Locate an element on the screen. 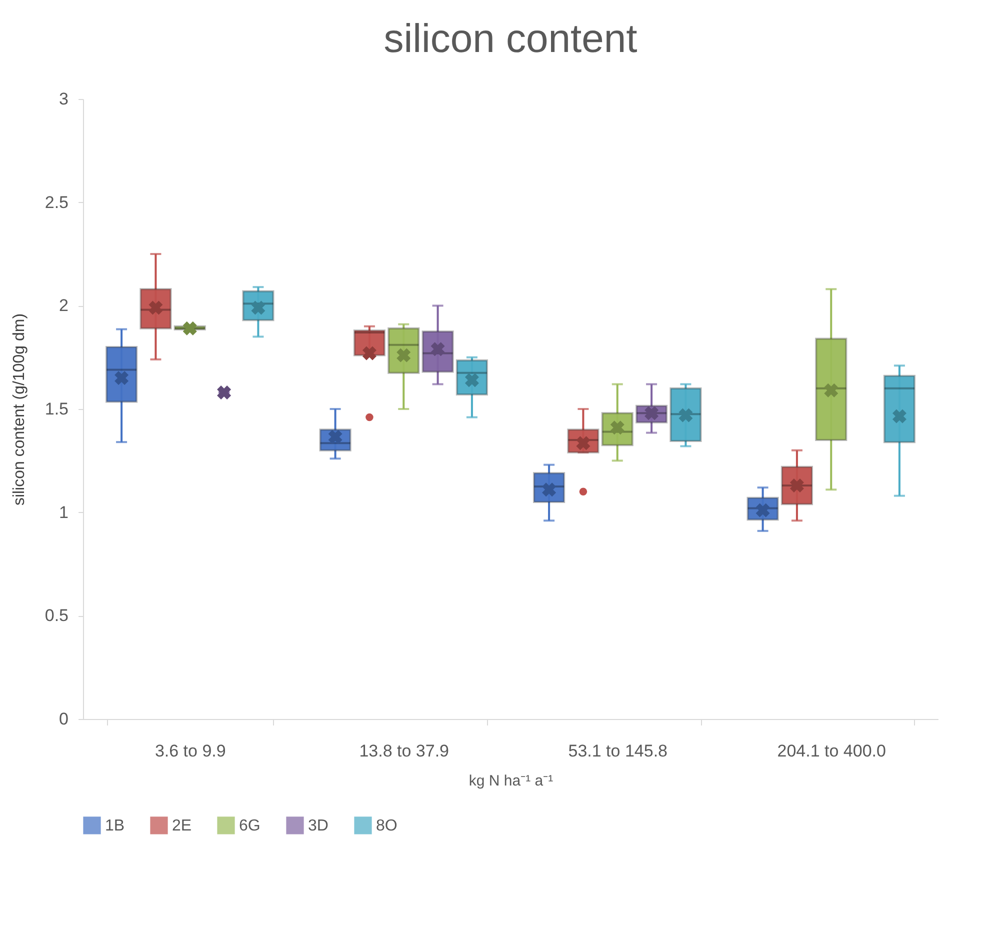 The width and height of the screenshot is (986, 932). x-tick-label: 13.8 to 37.9 is located at coordinates (404, 751).